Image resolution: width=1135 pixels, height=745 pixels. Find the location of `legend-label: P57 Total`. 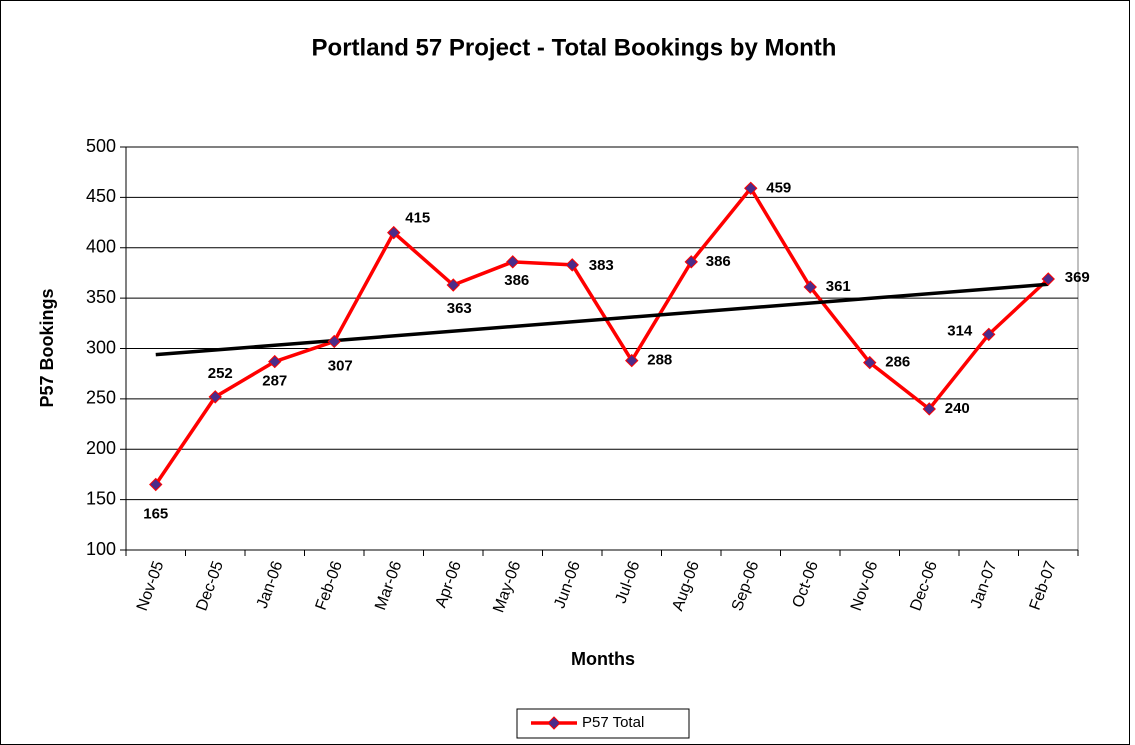

legend-label: P57 Total is located at coordinates (613, 722).